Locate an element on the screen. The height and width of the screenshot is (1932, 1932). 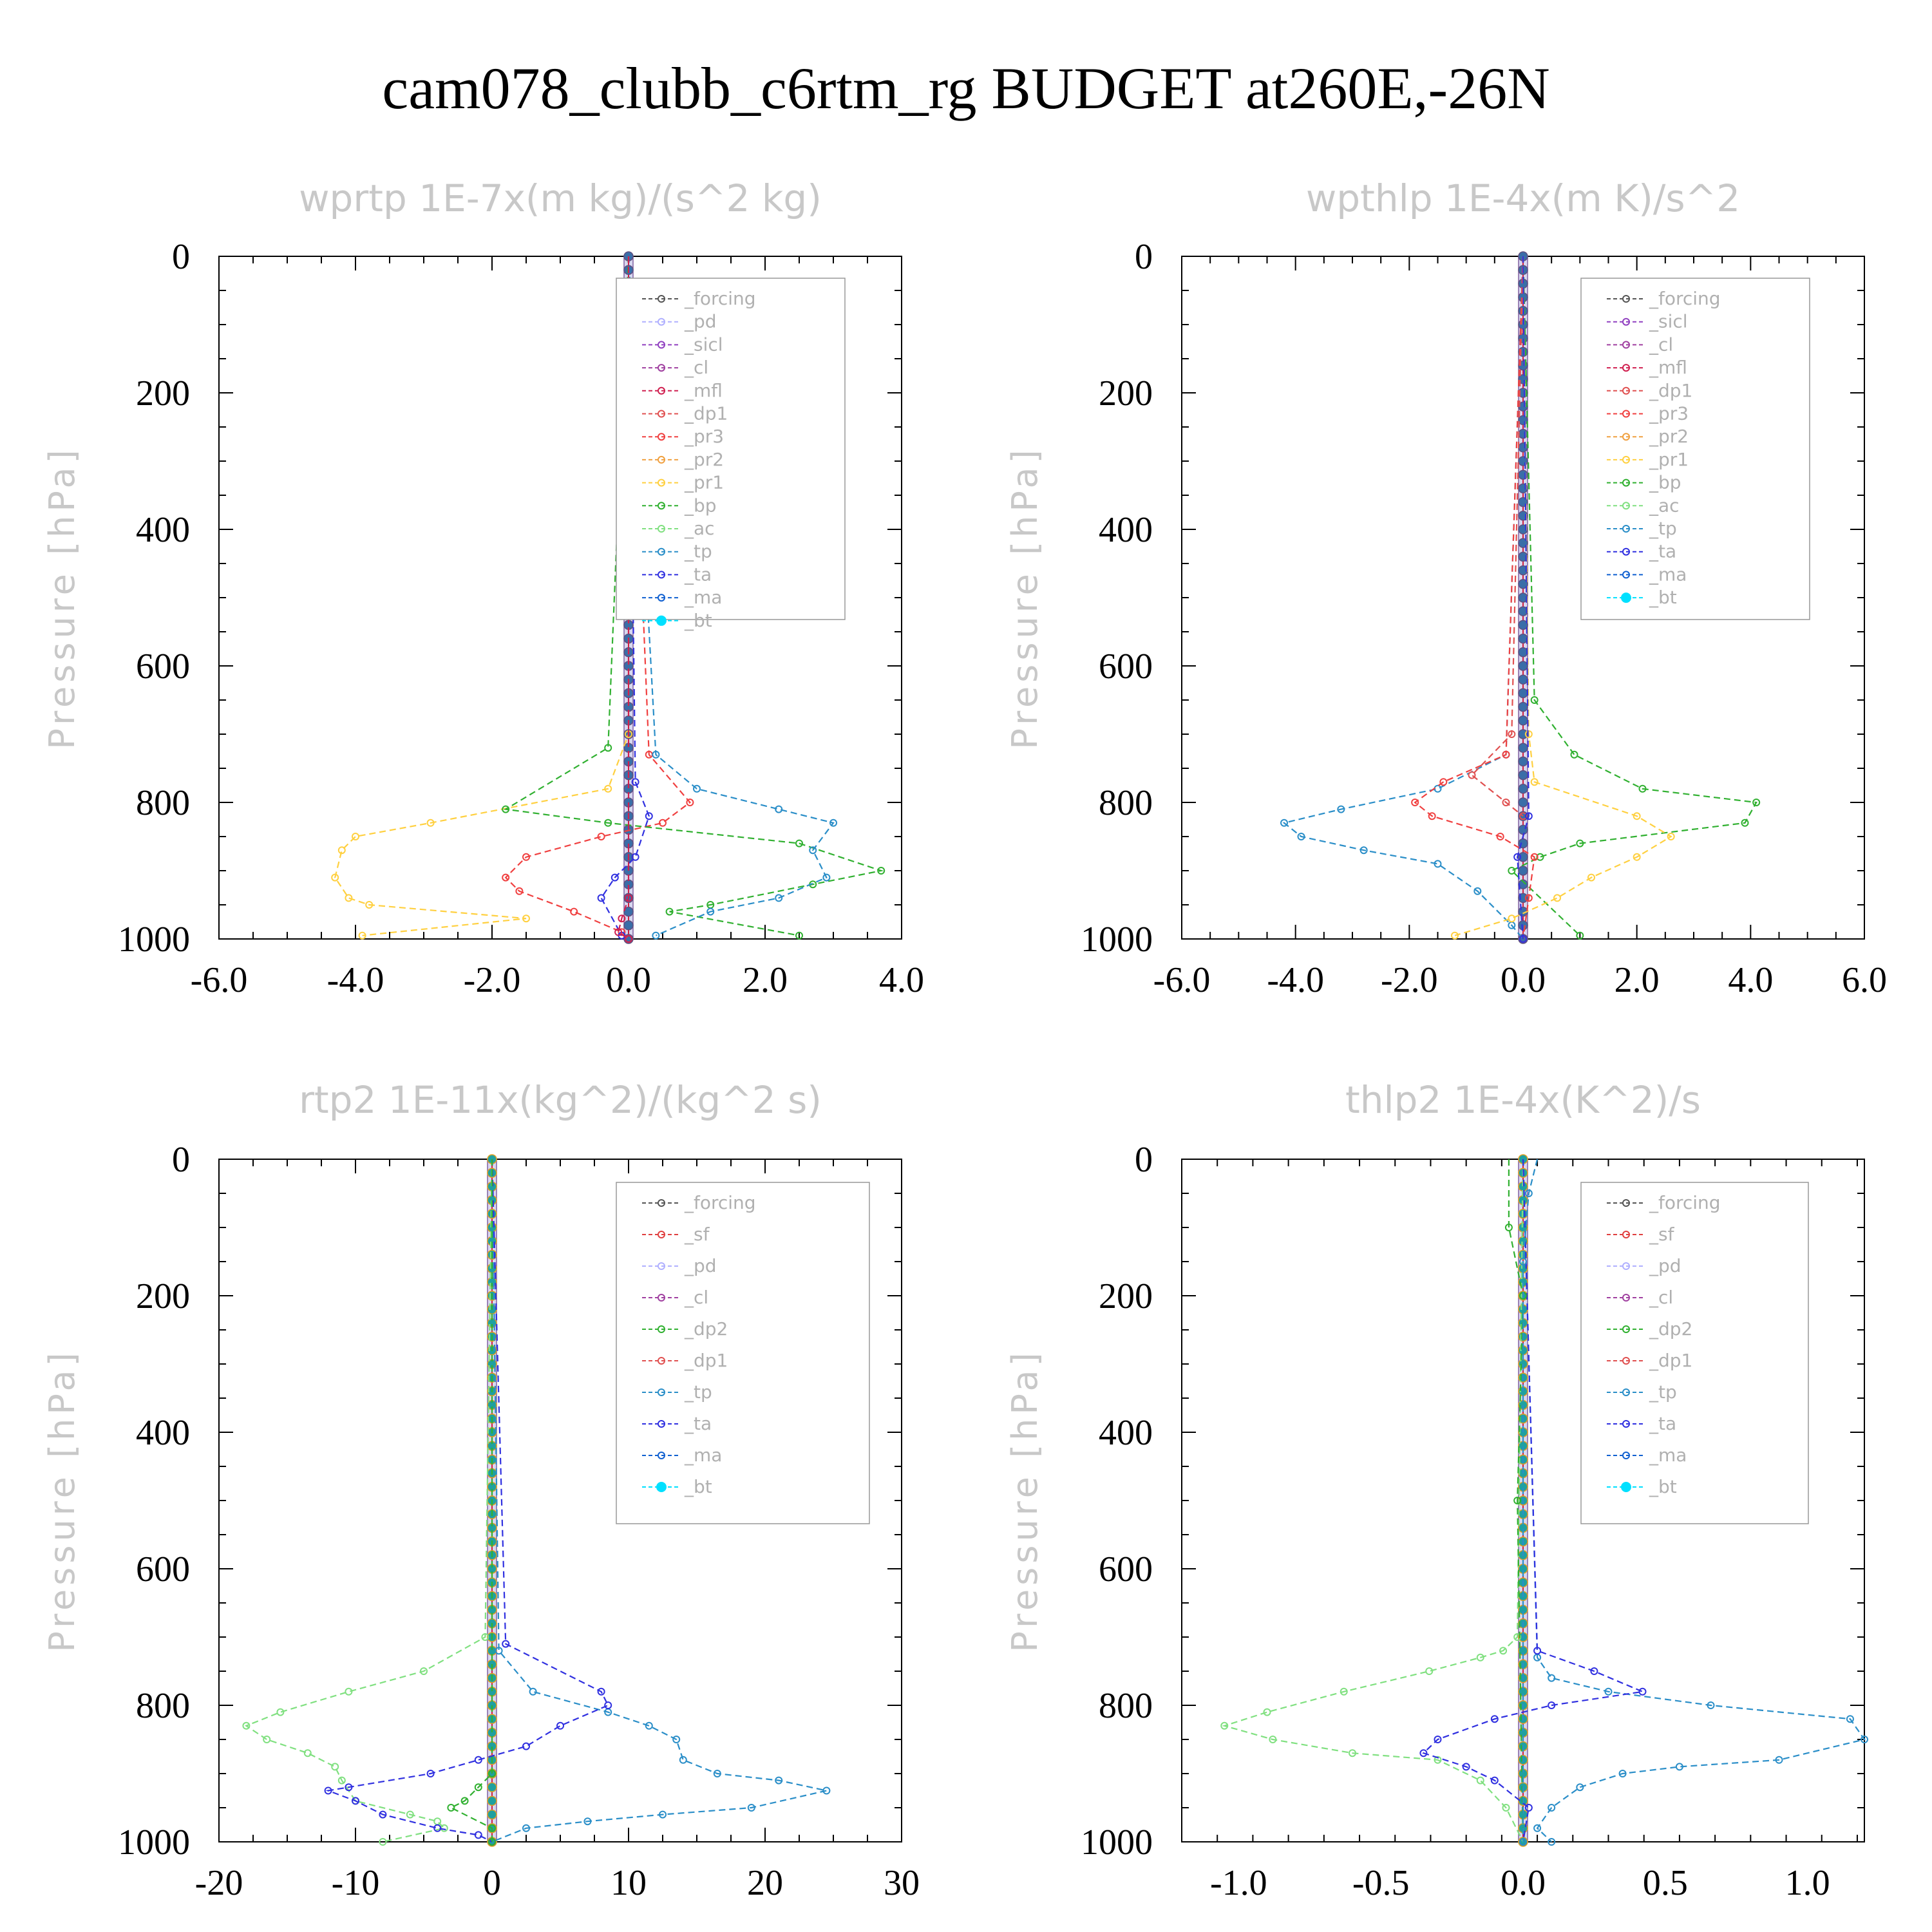
legend-label-pr2: _pr2 is located at coordinates (704, 460).